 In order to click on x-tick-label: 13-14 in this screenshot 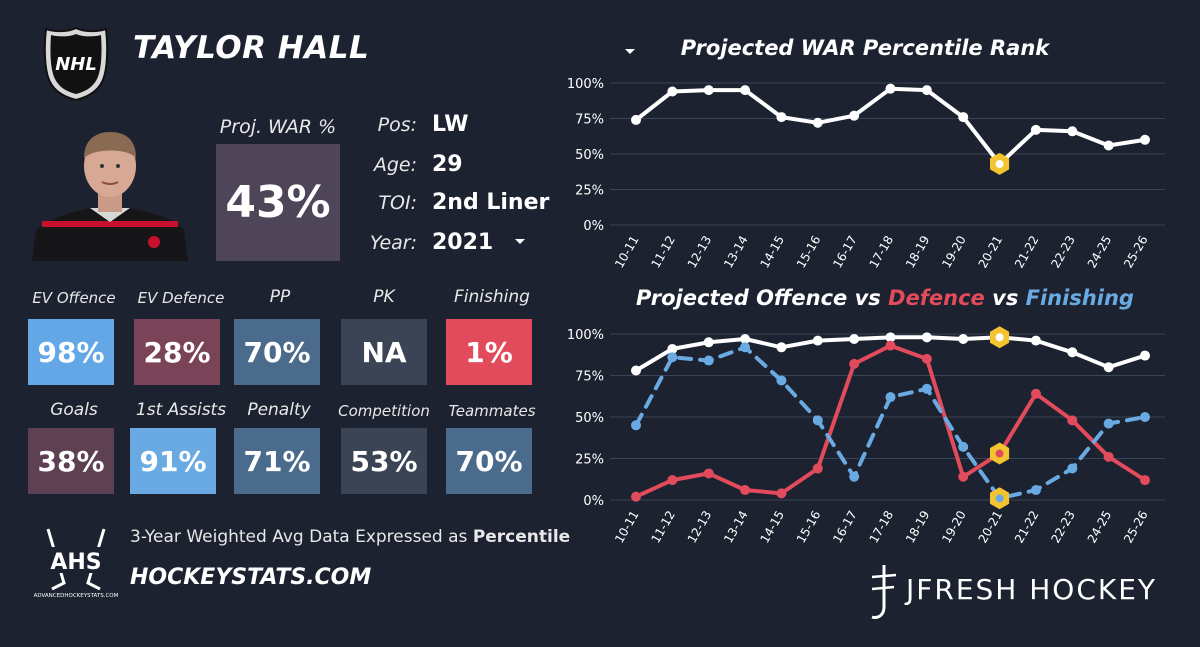, I will do `click(736, 251)`.